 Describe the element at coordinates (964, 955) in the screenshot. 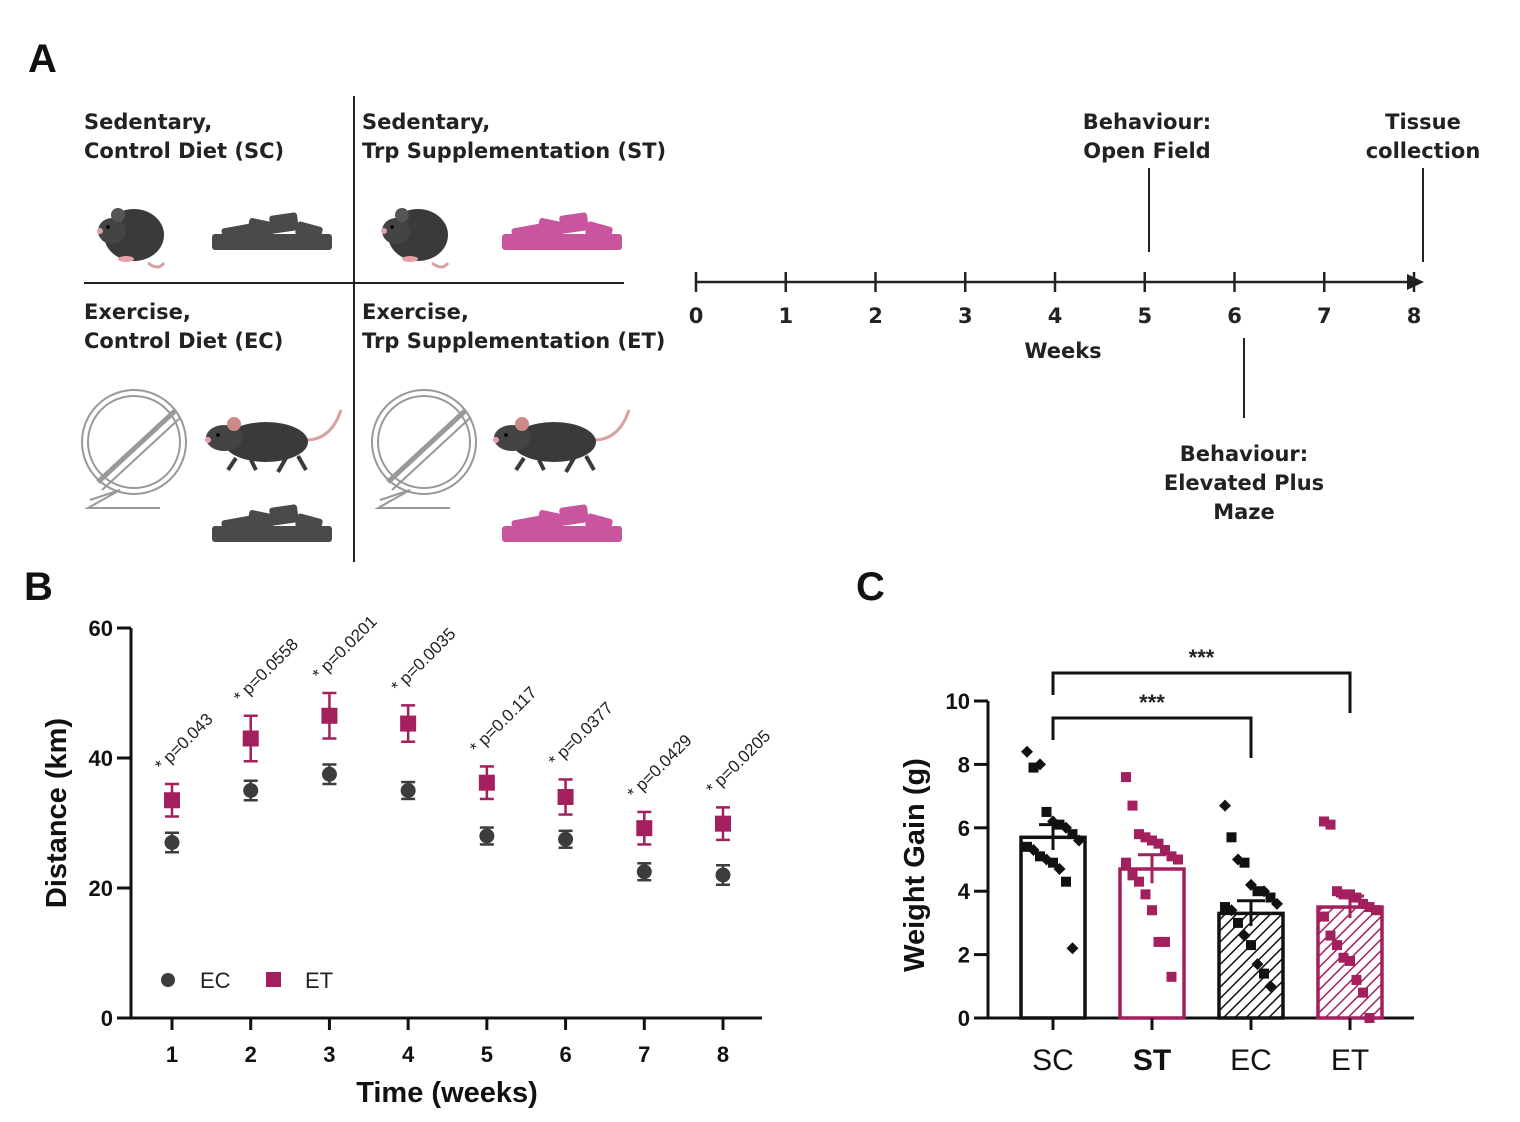

I see `y-tick-label: 2` at that location.